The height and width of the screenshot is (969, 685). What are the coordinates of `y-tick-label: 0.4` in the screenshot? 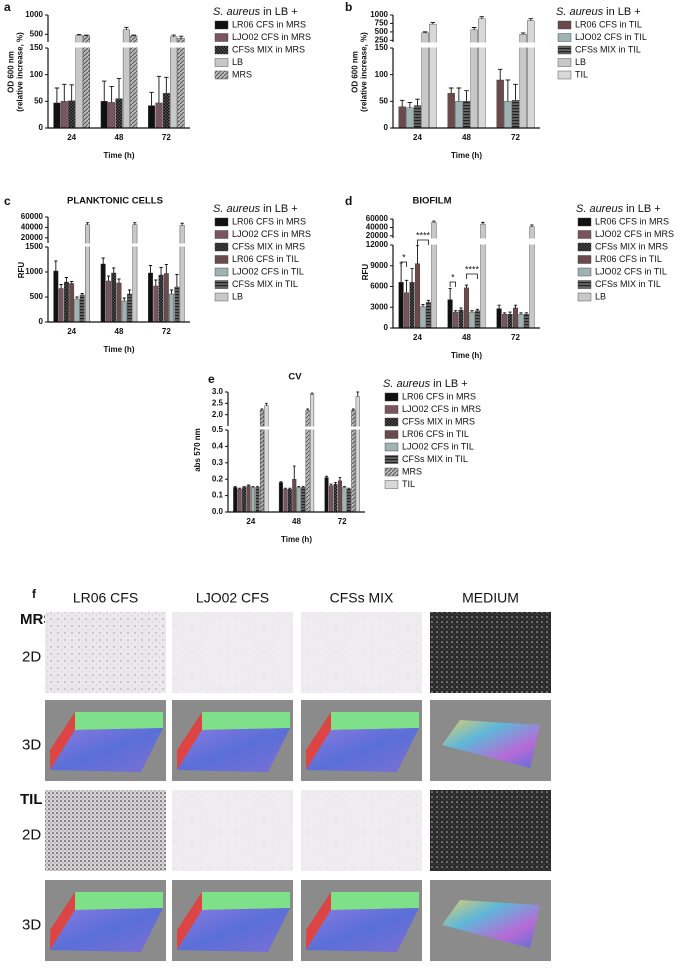 It's located at (218, 446).